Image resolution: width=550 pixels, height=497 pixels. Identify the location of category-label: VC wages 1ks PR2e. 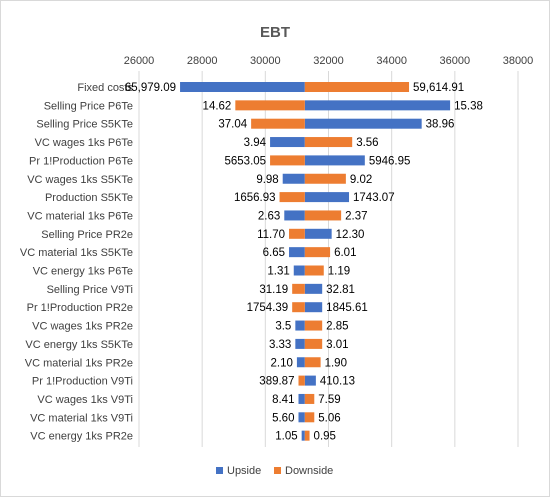
(82, 327).